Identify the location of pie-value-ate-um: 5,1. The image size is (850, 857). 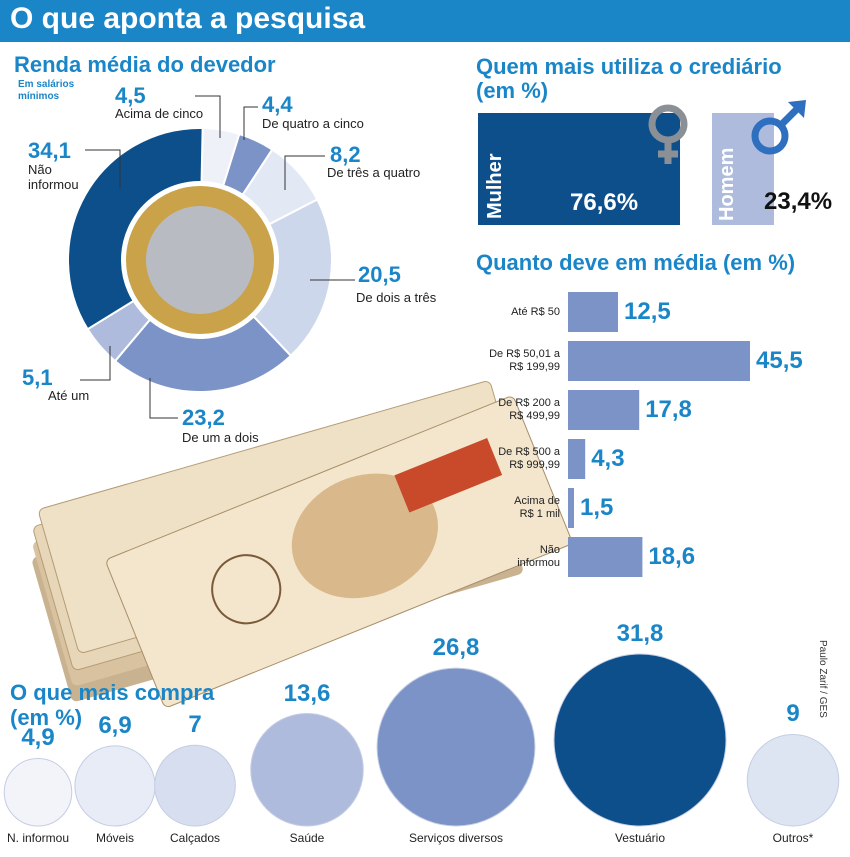
(37, 377).